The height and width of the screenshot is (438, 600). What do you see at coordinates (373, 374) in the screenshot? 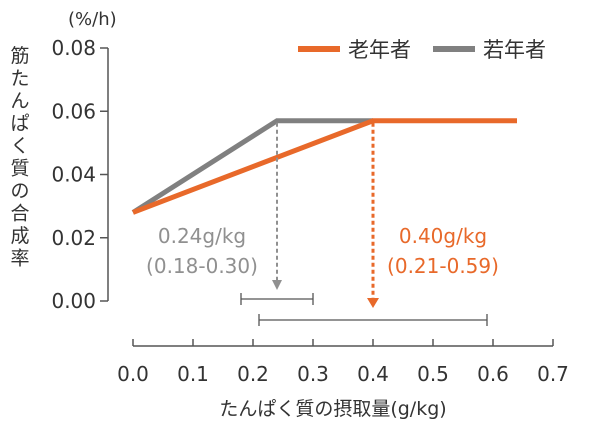
I see `x-tick-label: 0.4` at bounding box center [373, 374].